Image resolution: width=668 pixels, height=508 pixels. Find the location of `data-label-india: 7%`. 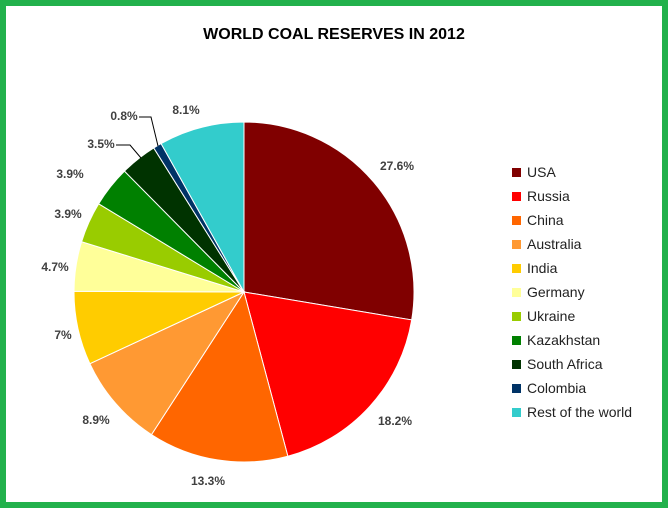

data-label-india: 7% is located at coordinates (63, 335).